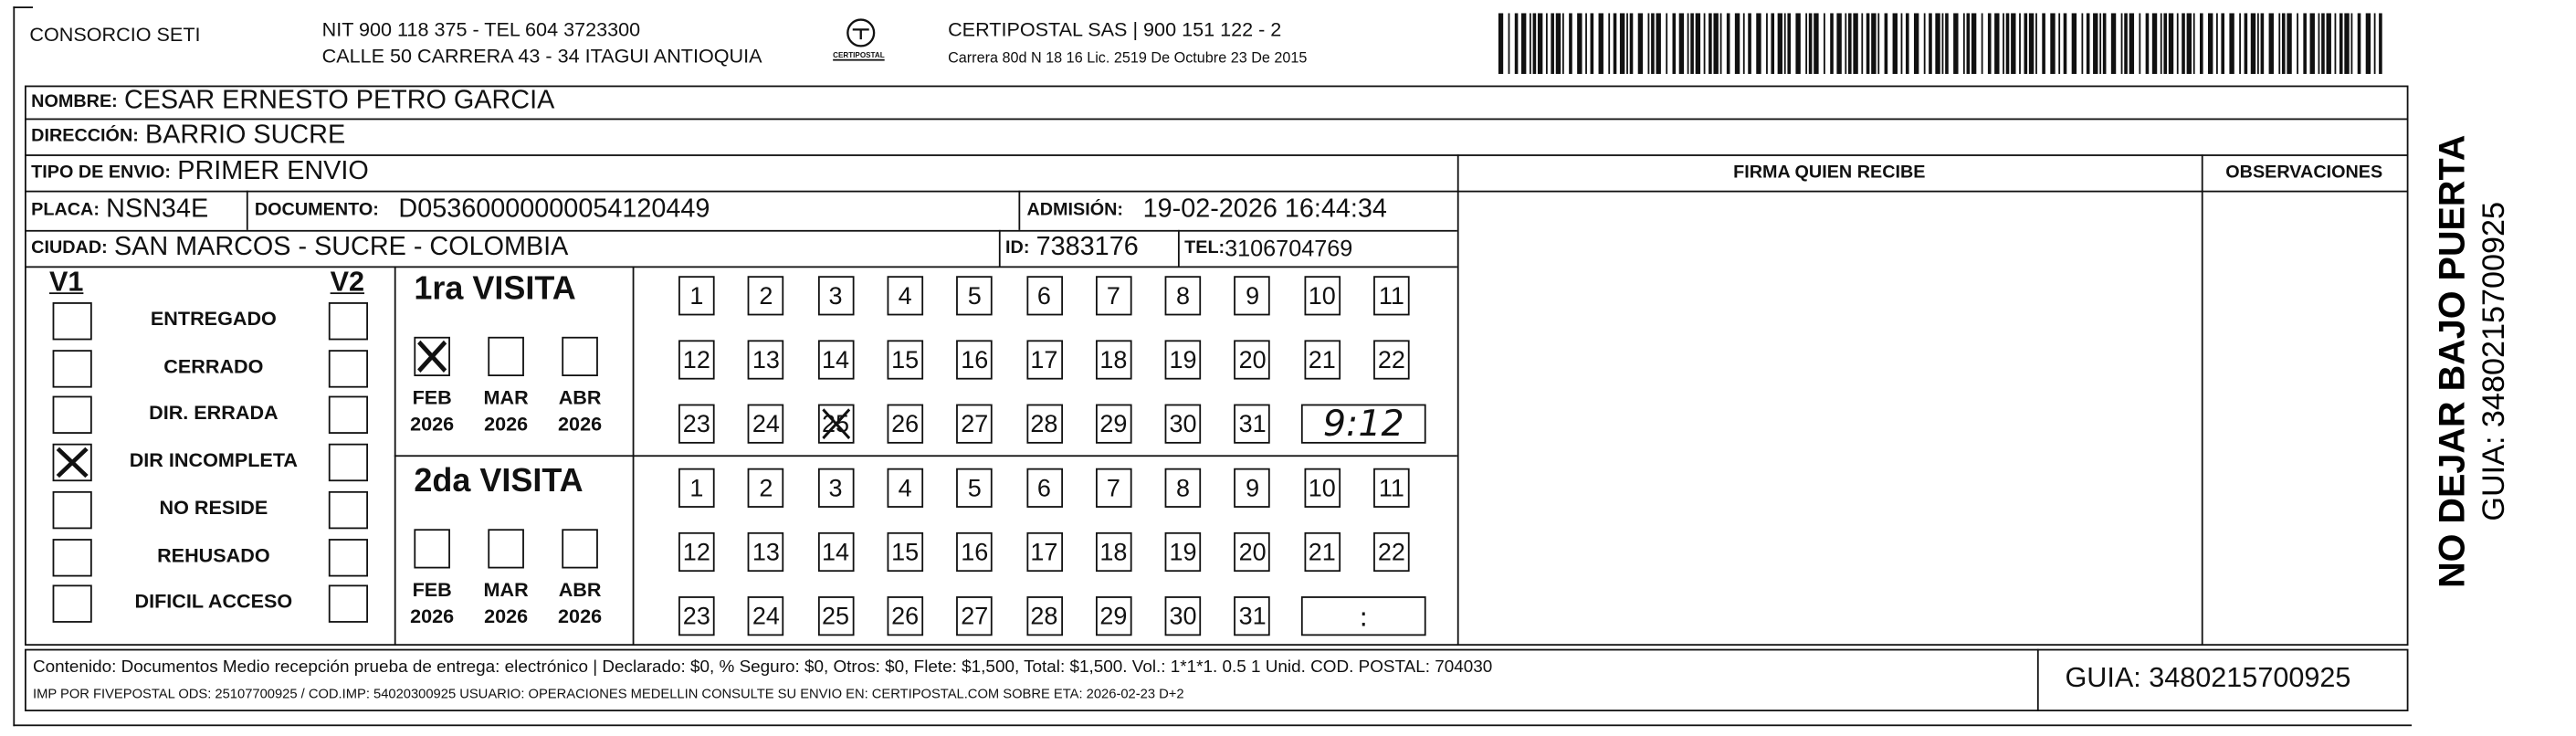 This screenshot has width=2576, height=736. I want to click on day-cross, so click(835, 423).